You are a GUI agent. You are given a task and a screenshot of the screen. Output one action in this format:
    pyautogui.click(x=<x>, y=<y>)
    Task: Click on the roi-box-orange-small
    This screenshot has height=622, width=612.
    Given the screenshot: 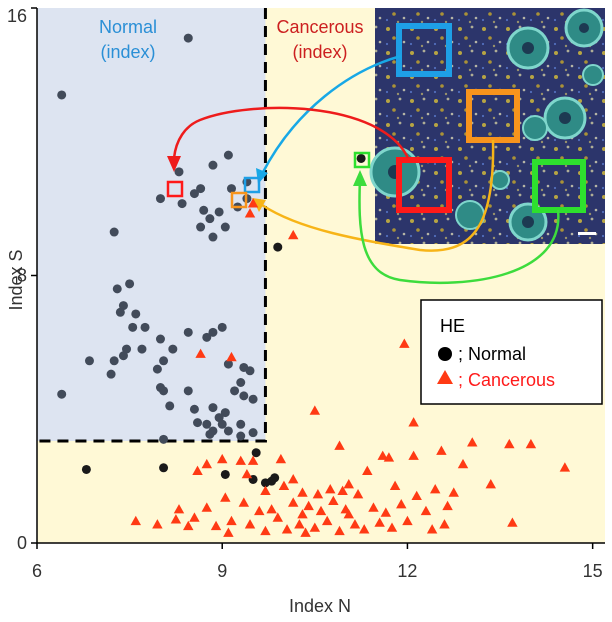 What is the action you would take?
    pyautogui.click(x=239, y=200)
    